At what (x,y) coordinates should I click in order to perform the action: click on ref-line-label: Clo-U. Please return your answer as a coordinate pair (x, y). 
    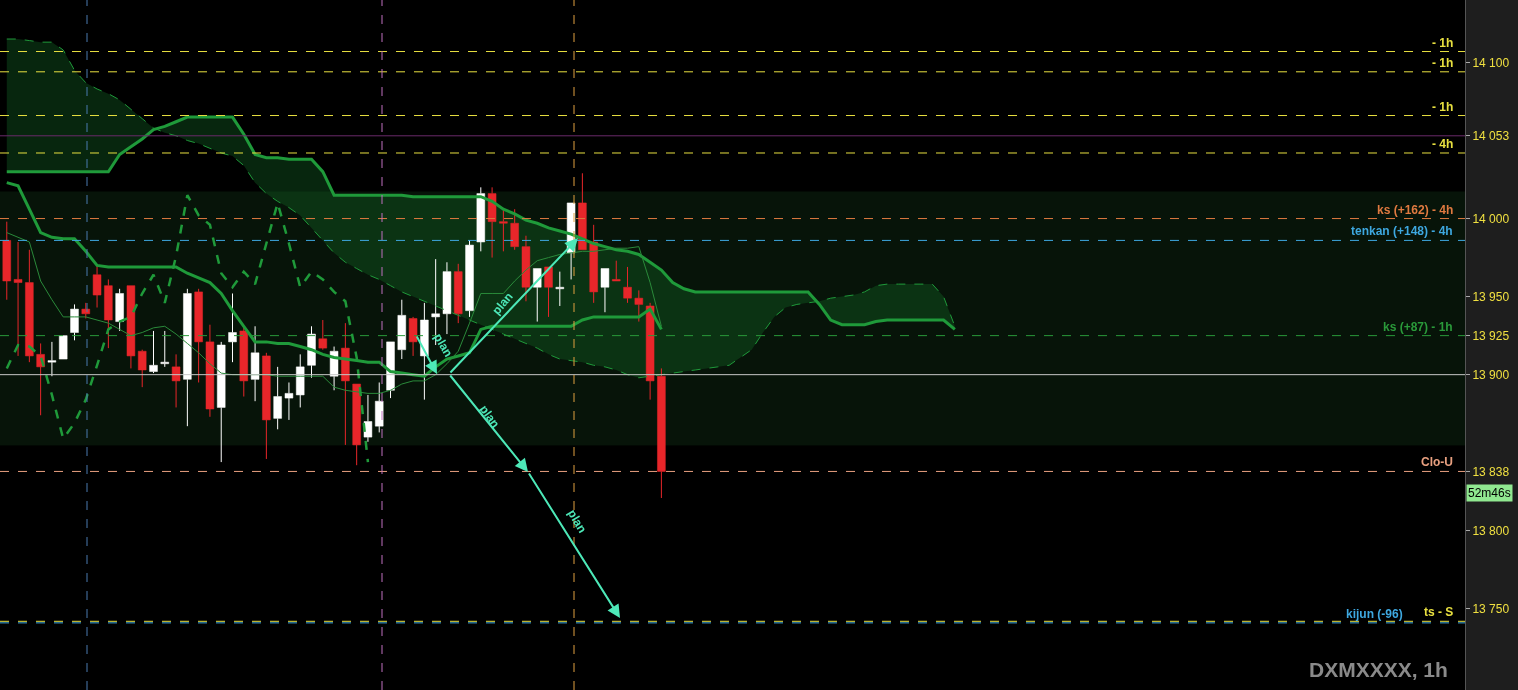
    Looking at the image, I should click on (1437, 462).